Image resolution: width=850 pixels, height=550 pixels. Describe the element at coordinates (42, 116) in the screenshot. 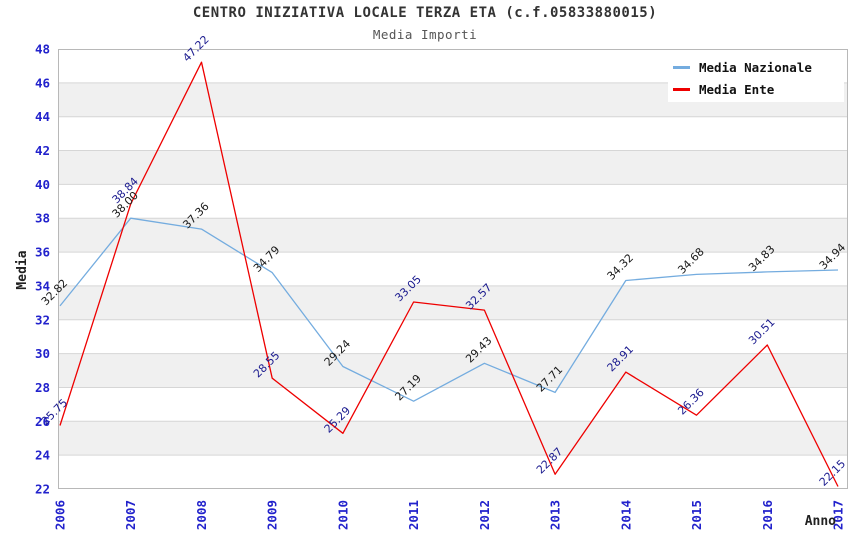

I see `y-tick-label: 44` at that location.